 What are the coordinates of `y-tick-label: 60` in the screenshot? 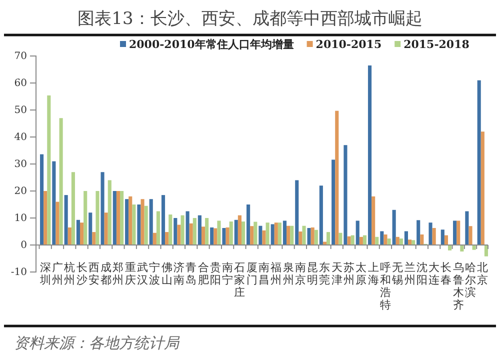 It's located at (20, 84).